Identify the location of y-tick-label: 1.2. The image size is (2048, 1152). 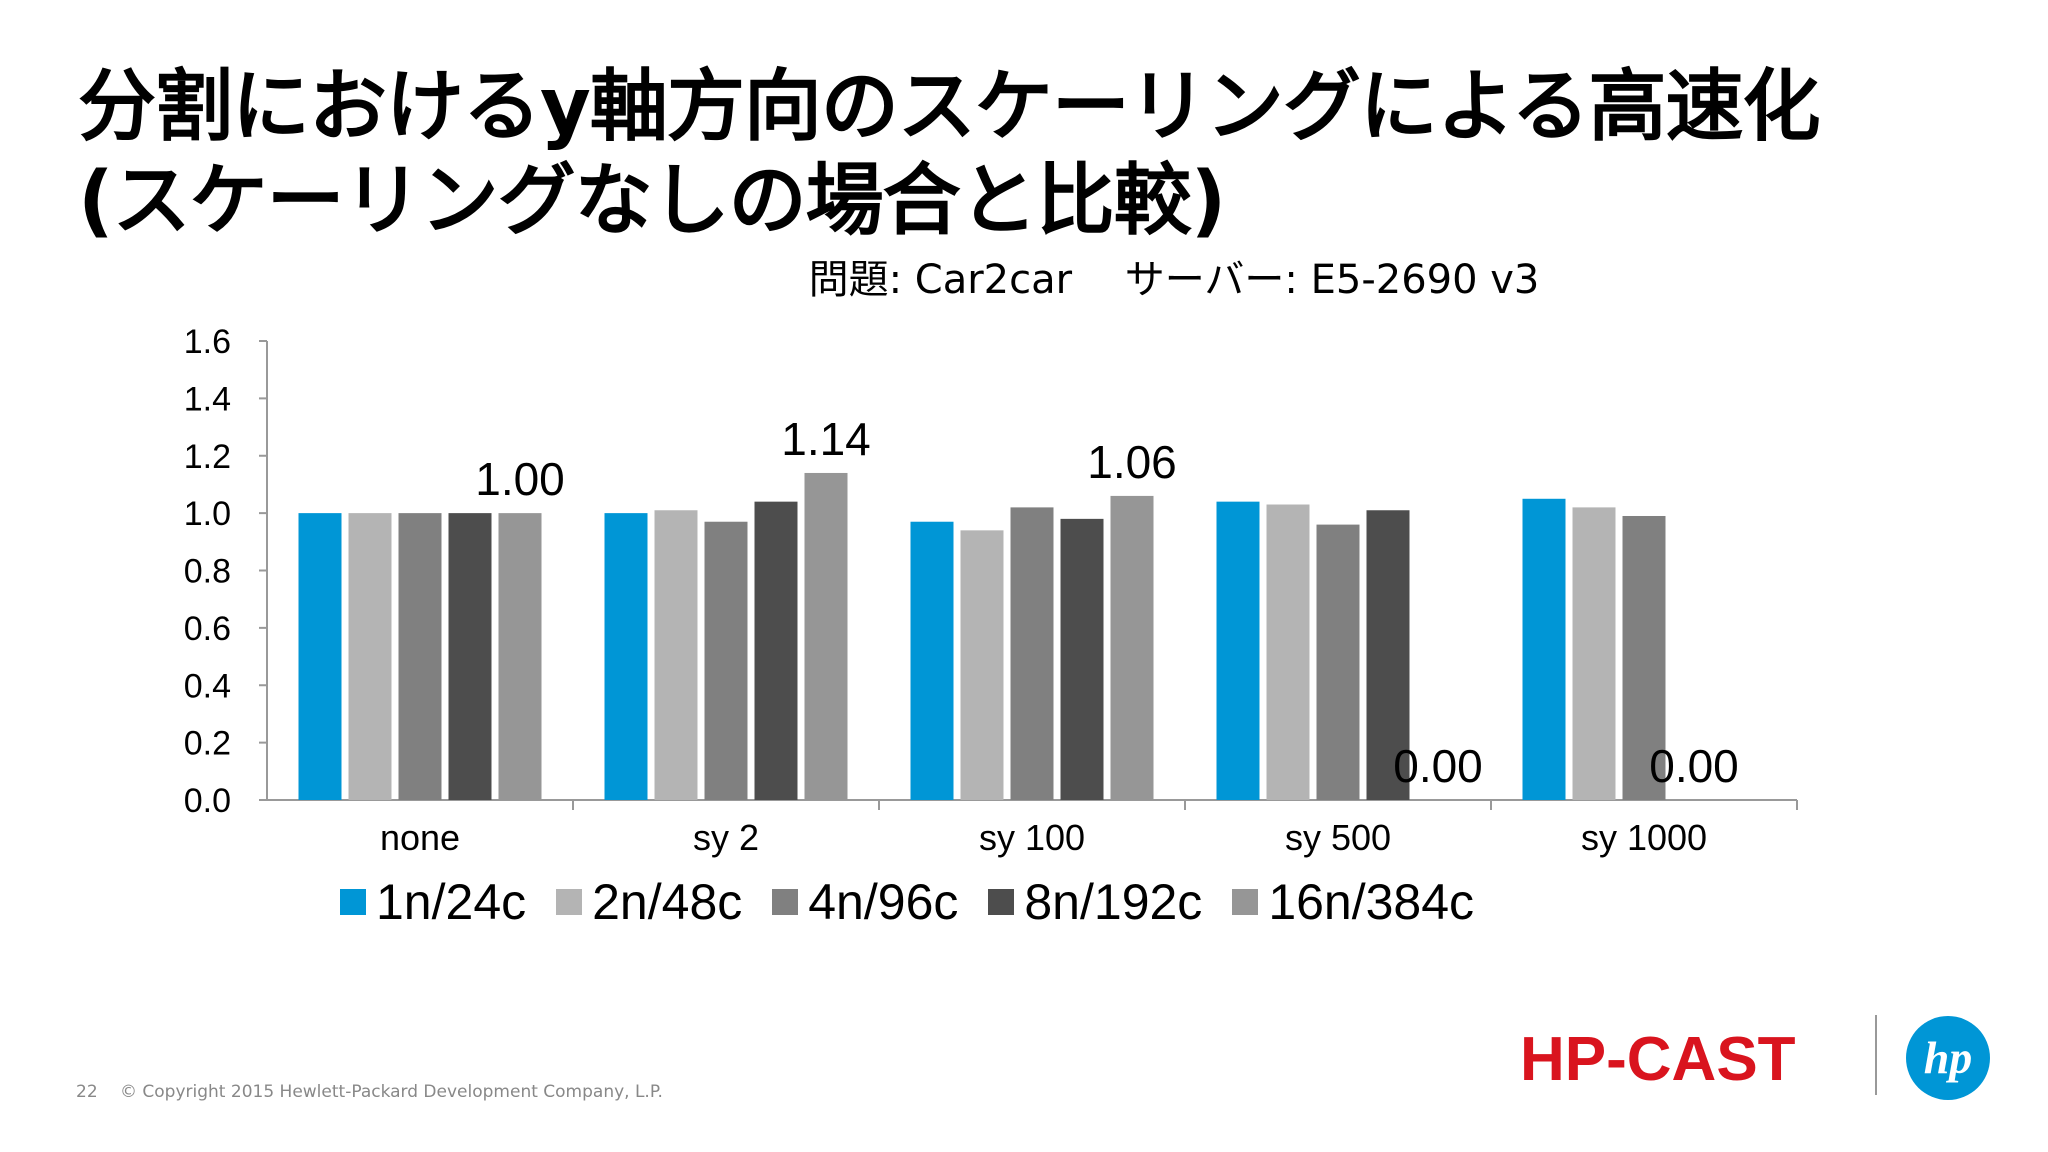
(207, 457).